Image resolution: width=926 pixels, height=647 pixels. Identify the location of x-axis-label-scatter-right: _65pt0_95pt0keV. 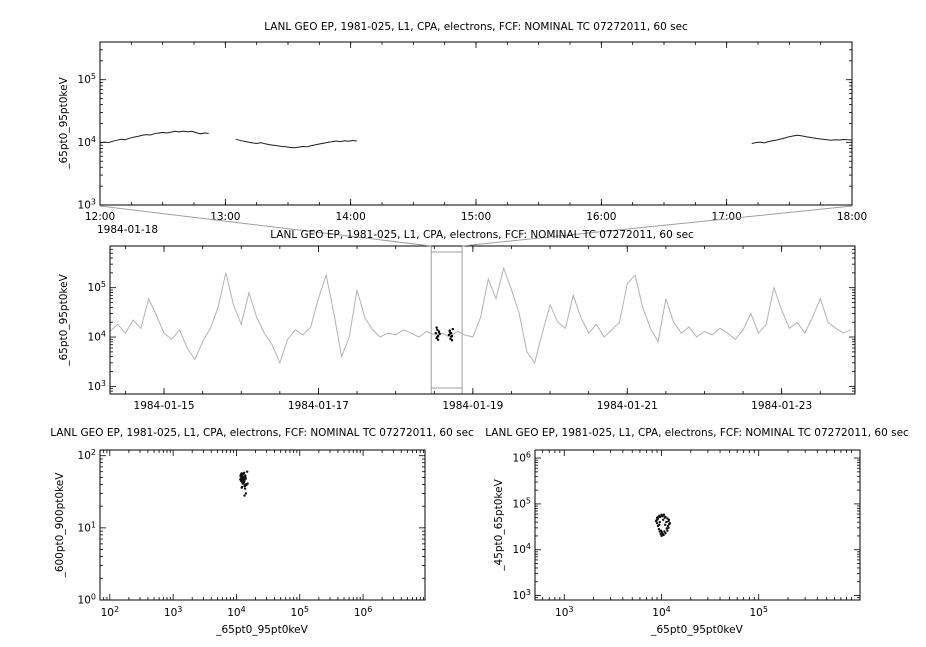
(697, 630).